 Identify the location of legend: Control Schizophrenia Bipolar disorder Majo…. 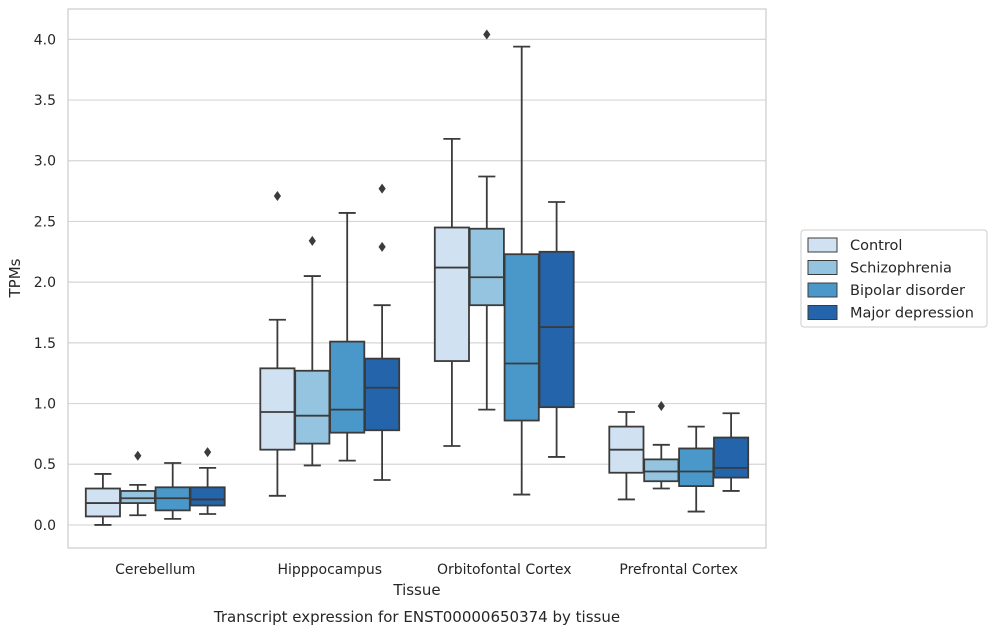
(894, 278).